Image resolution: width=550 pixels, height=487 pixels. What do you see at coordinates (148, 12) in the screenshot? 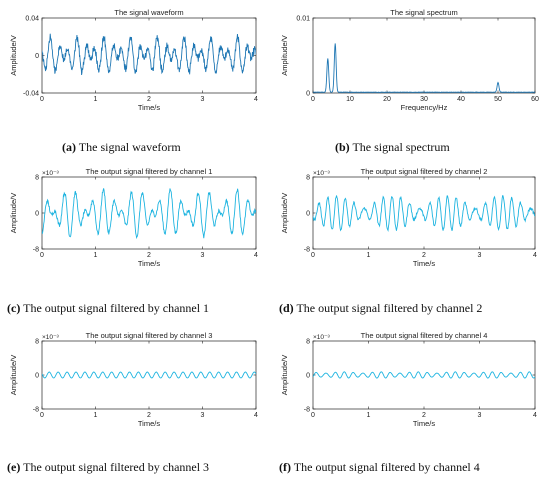
I see `chart-title: The signal waveform` at bounding box center [148, 12].